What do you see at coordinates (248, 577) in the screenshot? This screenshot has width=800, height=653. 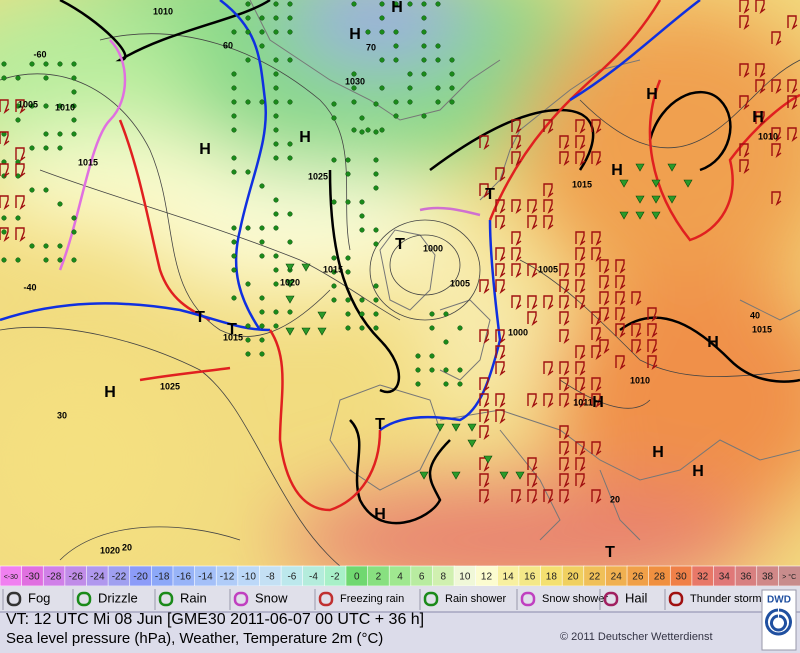 I see `scale-label: -10` at bounding box center [248, 577].